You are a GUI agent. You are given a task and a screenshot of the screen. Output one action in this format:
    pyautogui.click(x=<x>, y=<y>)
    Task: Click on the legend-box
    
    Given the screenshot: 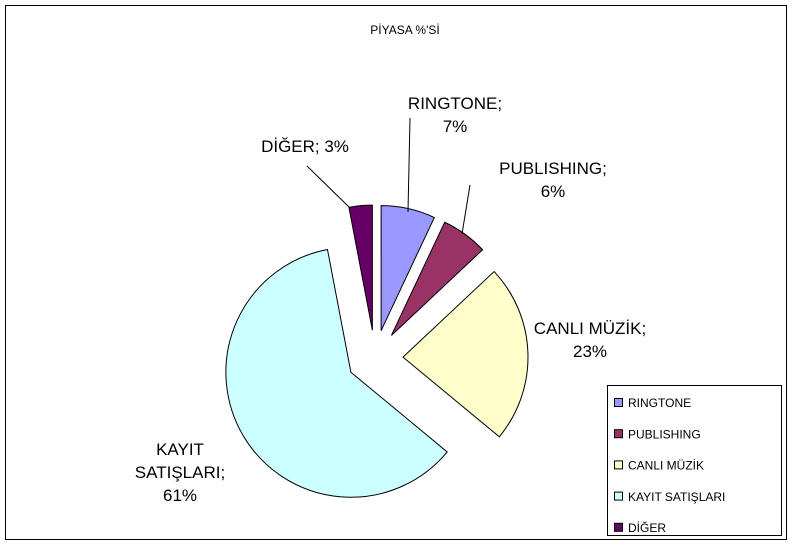 What is the action you would take?
    pyautogui.click(x=694, y=460)
    